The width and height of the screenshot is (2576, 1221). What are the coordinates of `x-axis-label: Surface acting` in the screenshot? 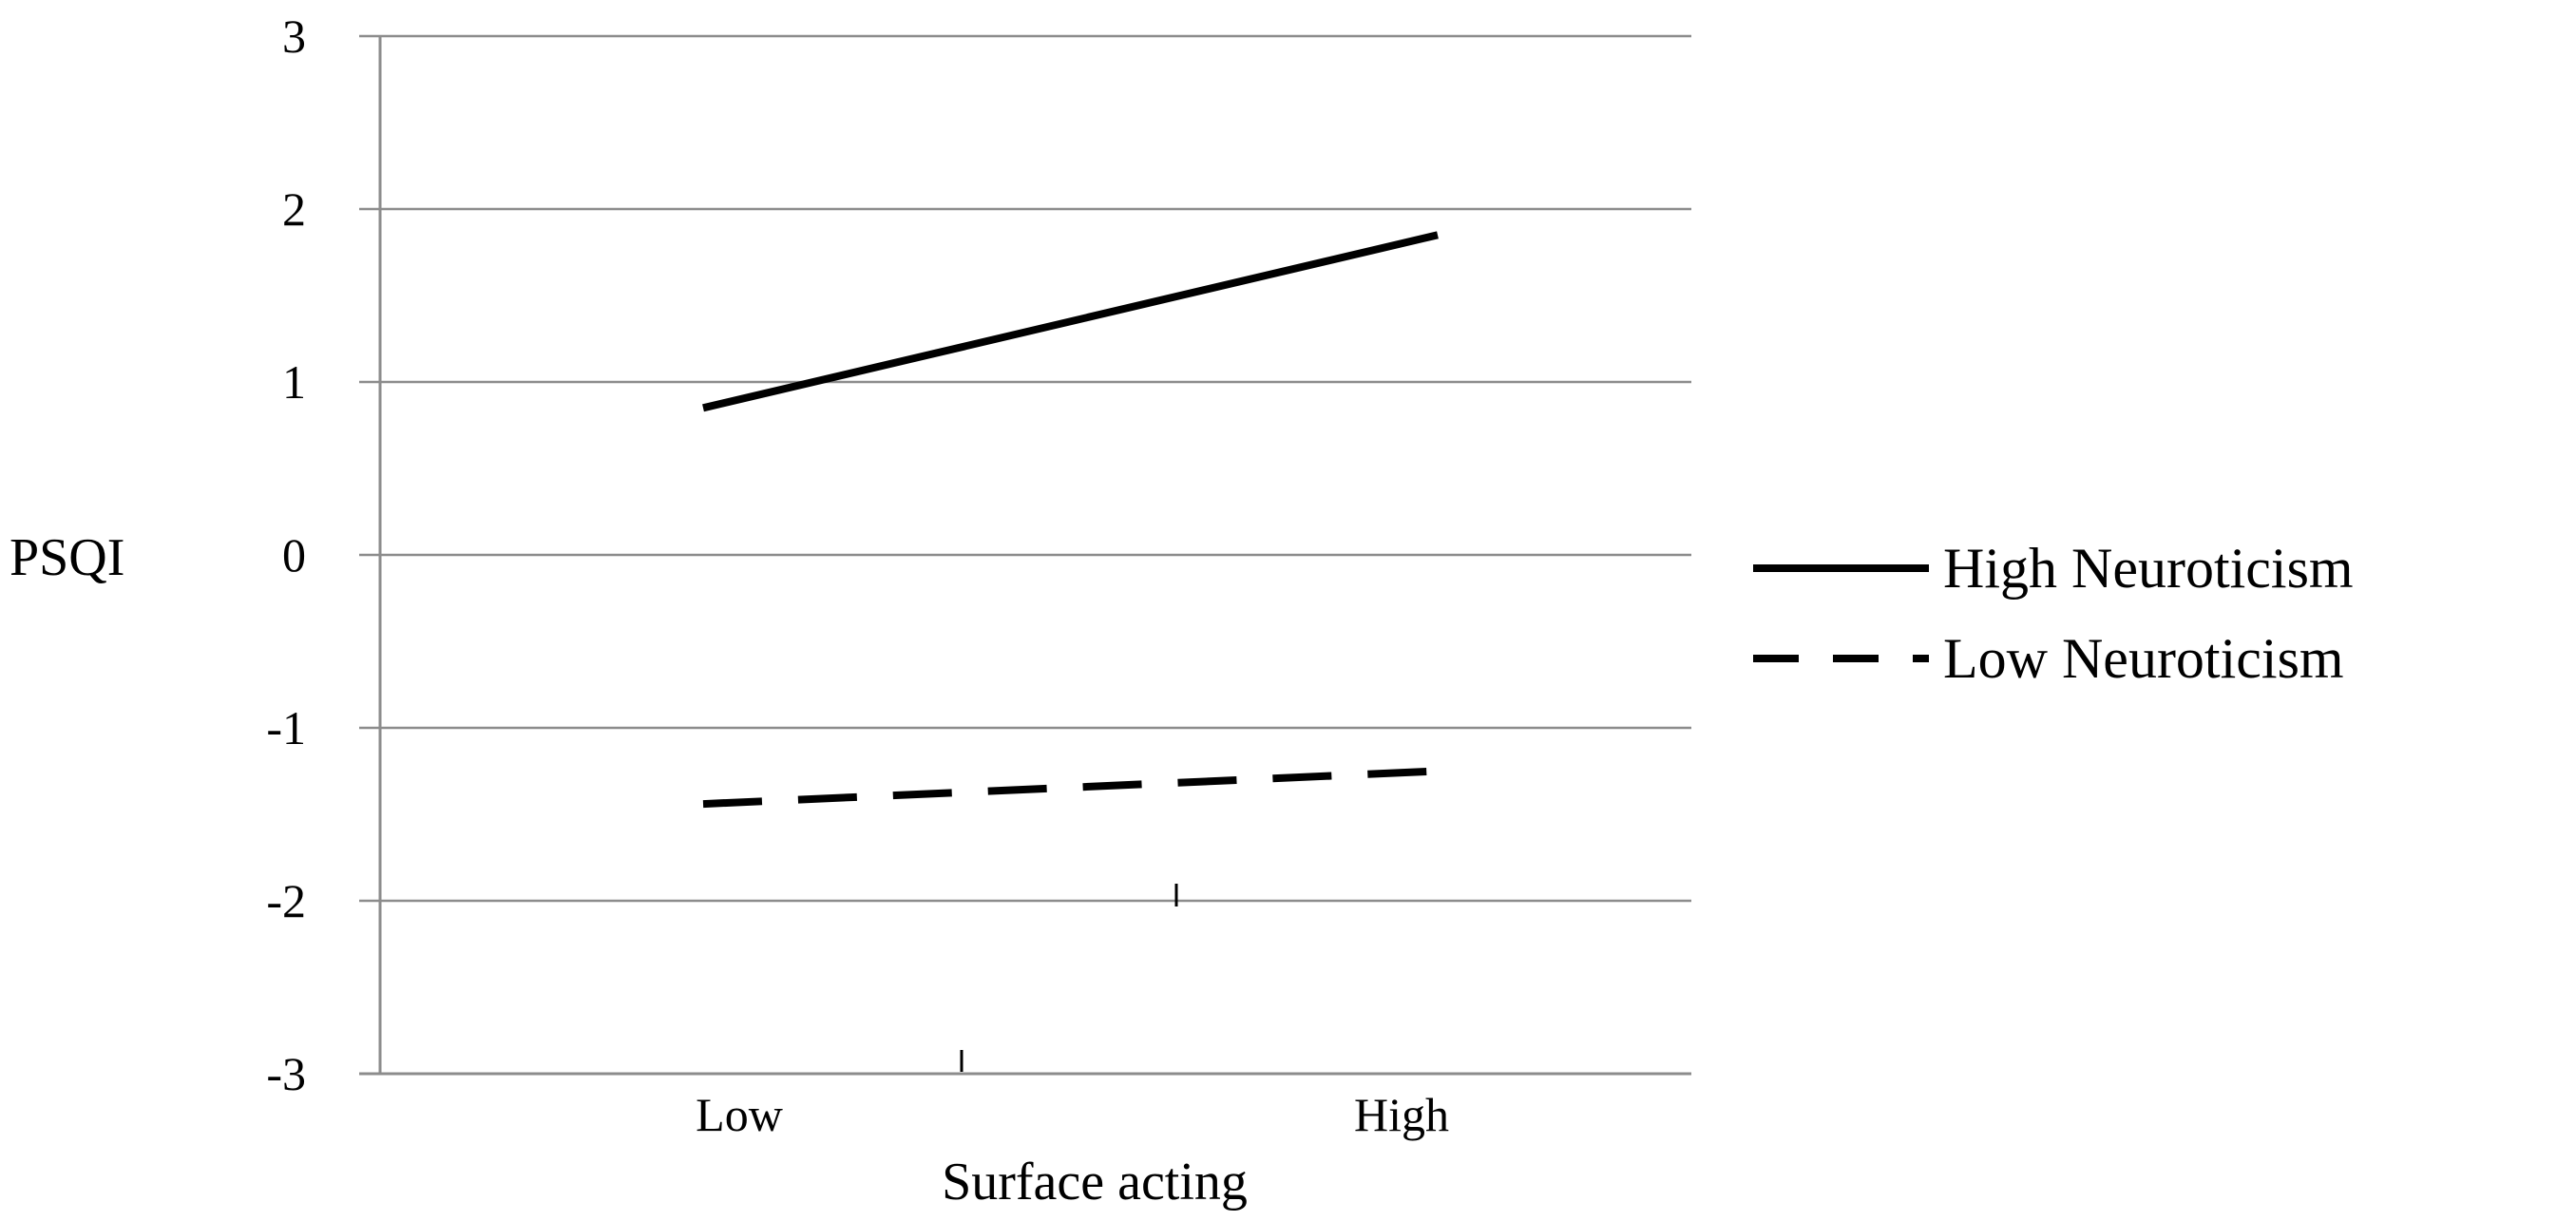 It's located at (1095, 1182).